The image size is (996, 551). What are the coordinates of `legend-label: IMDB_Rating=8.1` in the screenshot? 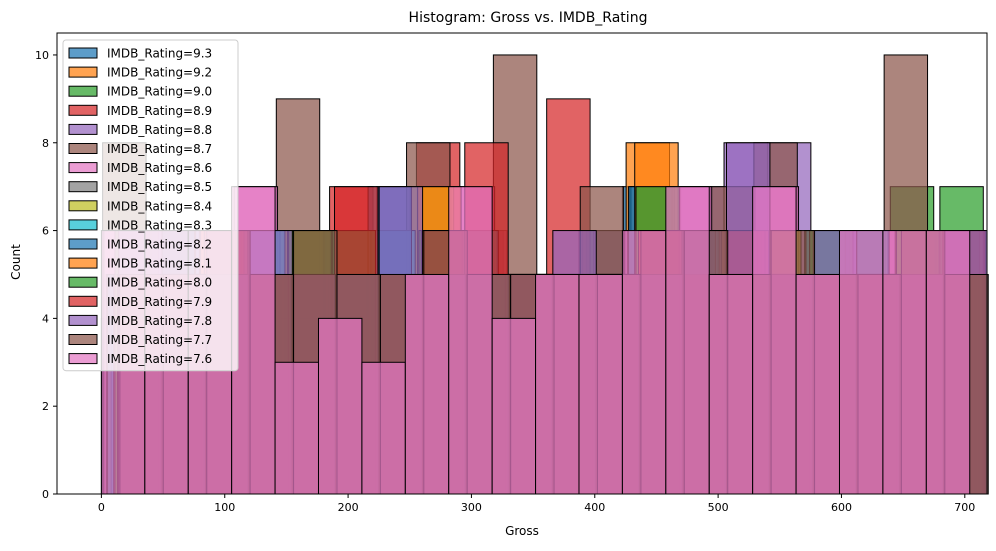 It's located at (159, 264).